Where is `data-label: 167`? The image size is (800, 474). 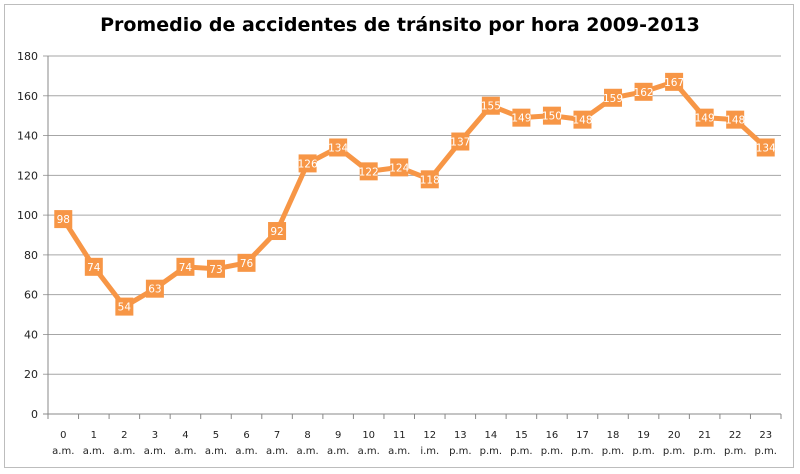
data-label: 167 is located at coordinates (674, 83).